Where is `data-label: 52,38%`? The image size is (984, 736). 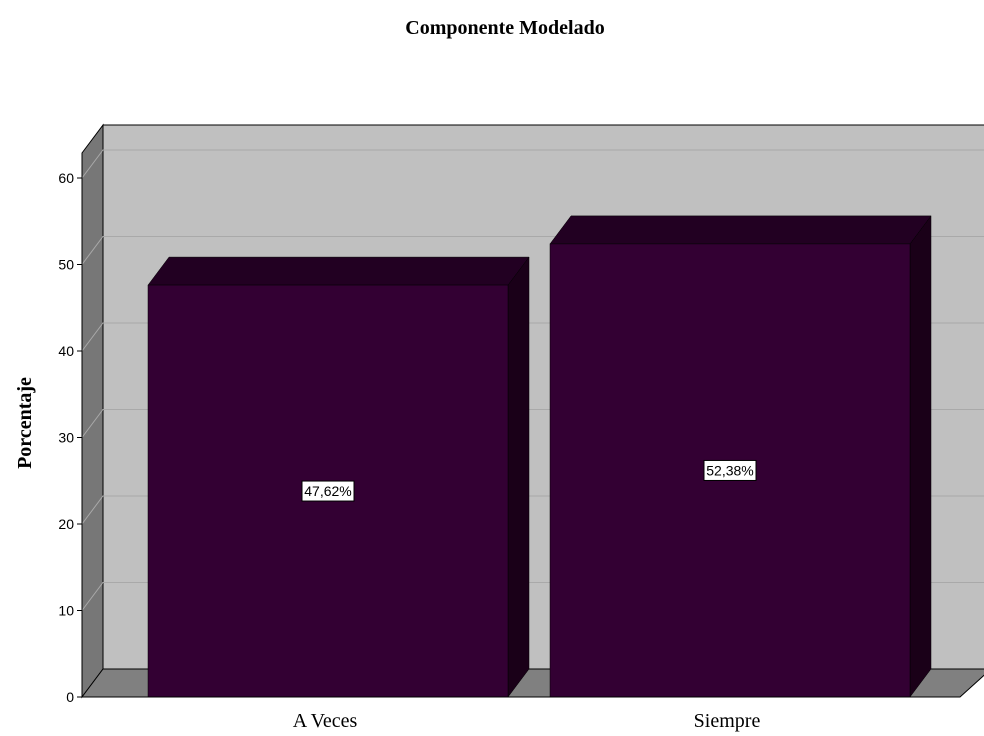
data-label: 52,38% is located at coordinates (729, 470).